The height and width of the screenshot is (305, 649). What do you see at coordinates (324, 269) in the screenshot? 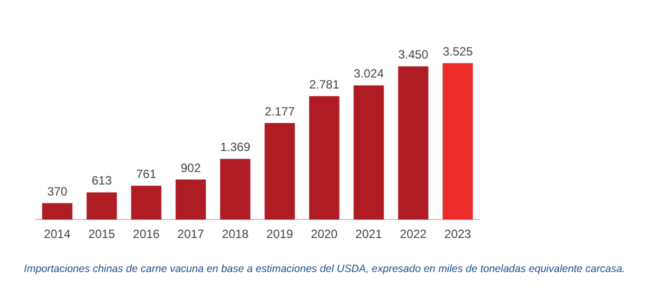
I see `text: Importaciones chinas de carne vacuna en base a estimaciones del USDA, expresado en miles de toneladas equivalente carcasa.` at bounding box center [324, 269].